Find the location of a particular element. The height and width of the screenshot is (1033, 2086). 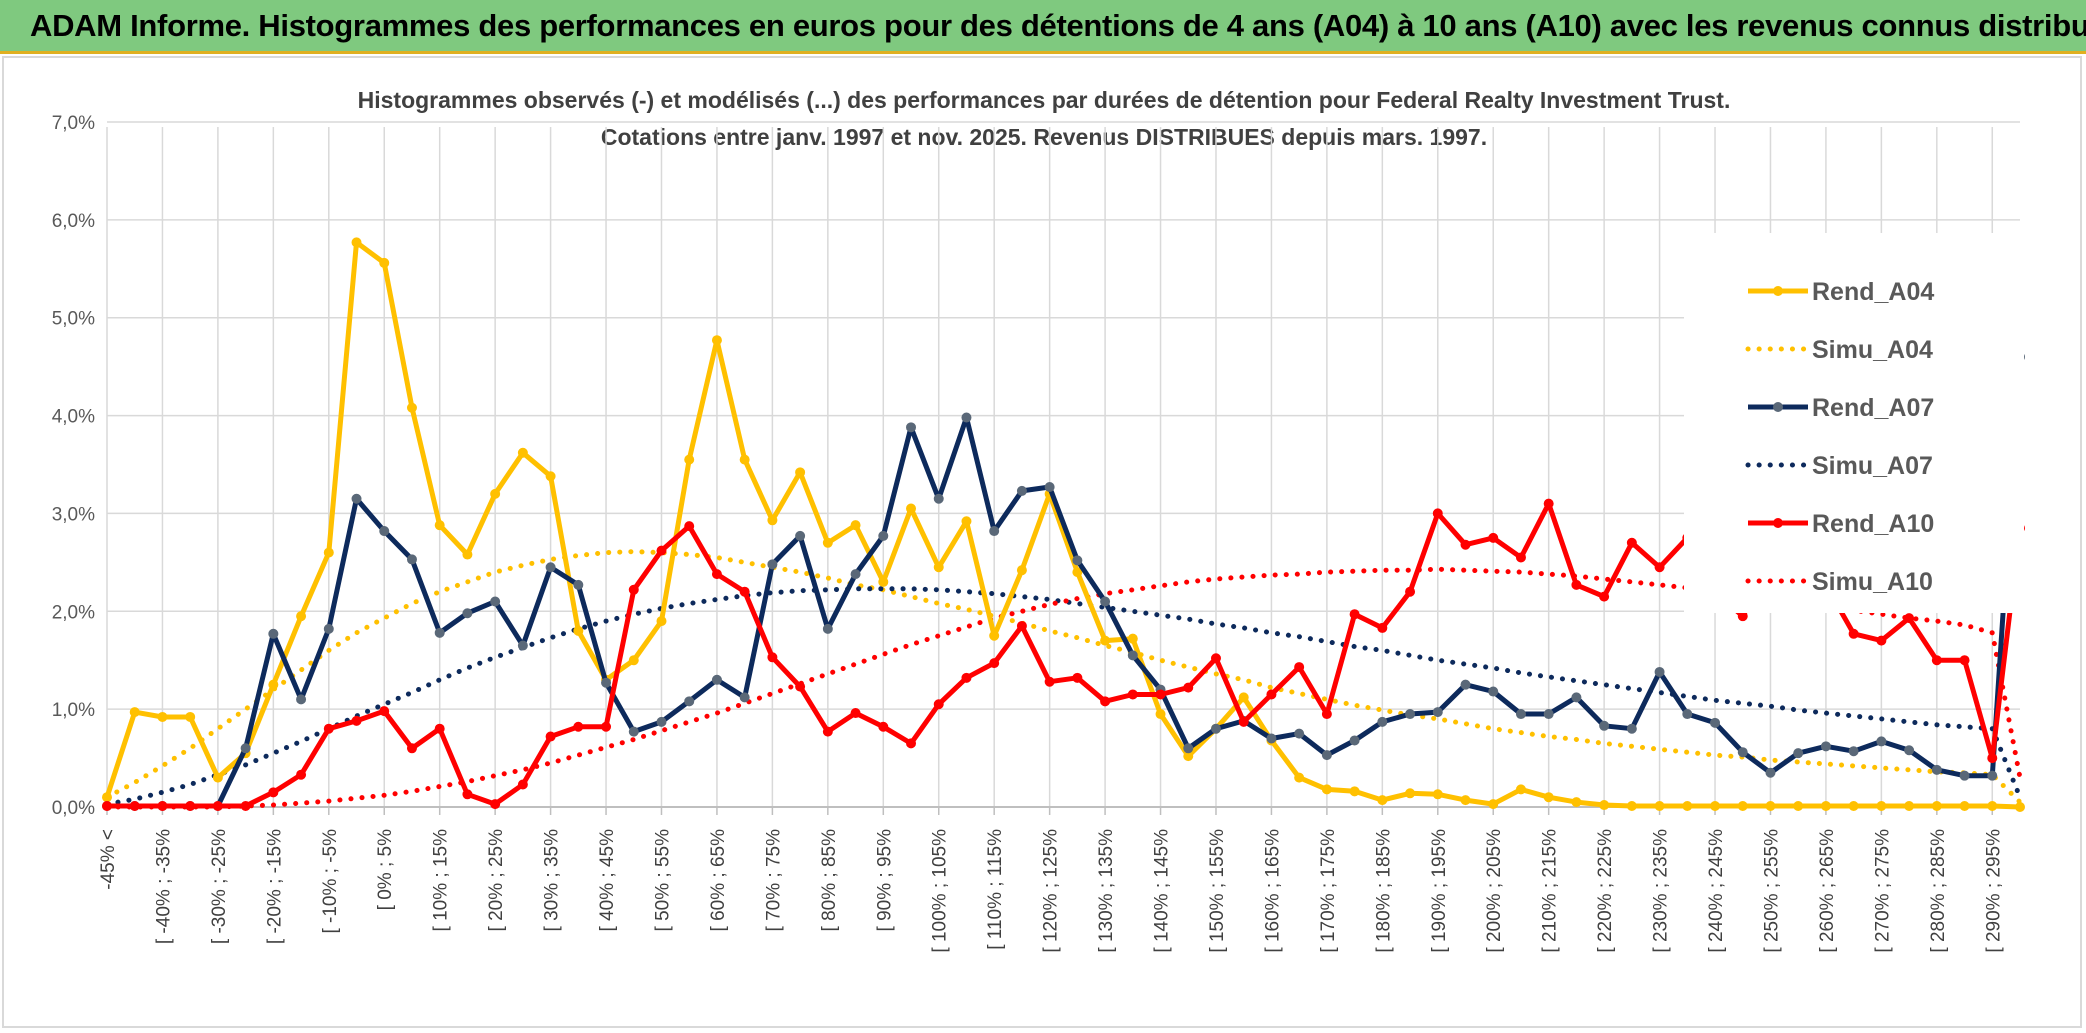

x-tick-label: [ 50% ; 55% is located at coordinates (662, 880).